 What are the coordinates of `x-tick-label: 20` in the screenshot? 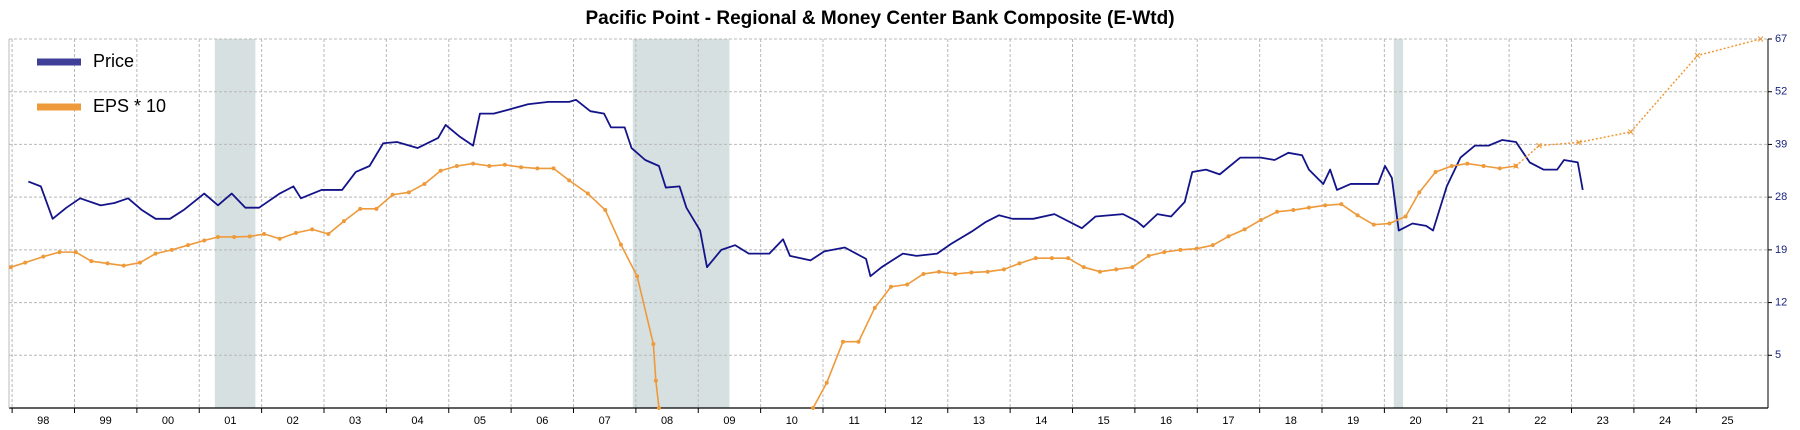 It's located at (1415, 421).